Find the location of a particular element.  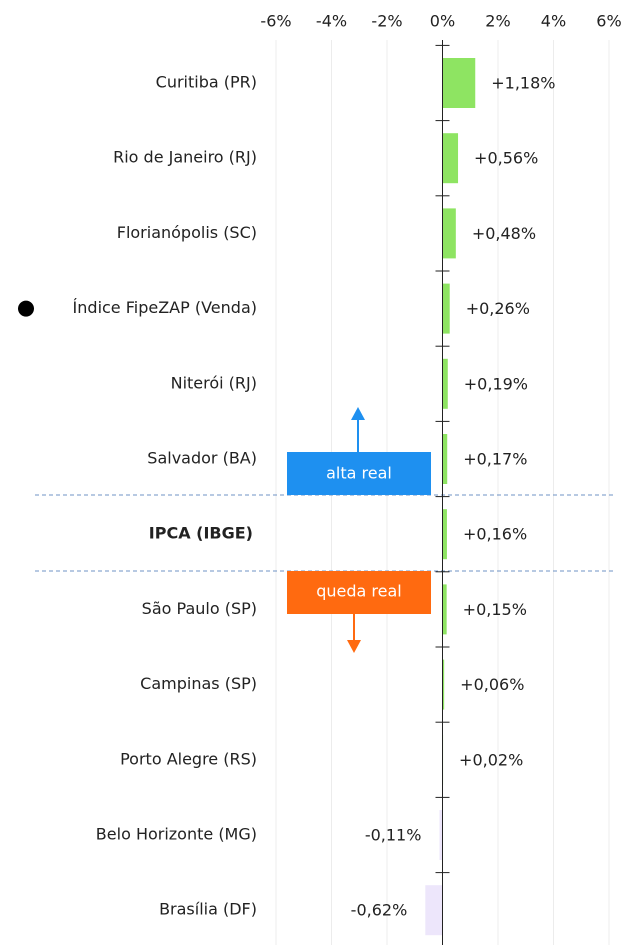

category-label: Porto Alegre (RS) is located at coordinates (188, 758).